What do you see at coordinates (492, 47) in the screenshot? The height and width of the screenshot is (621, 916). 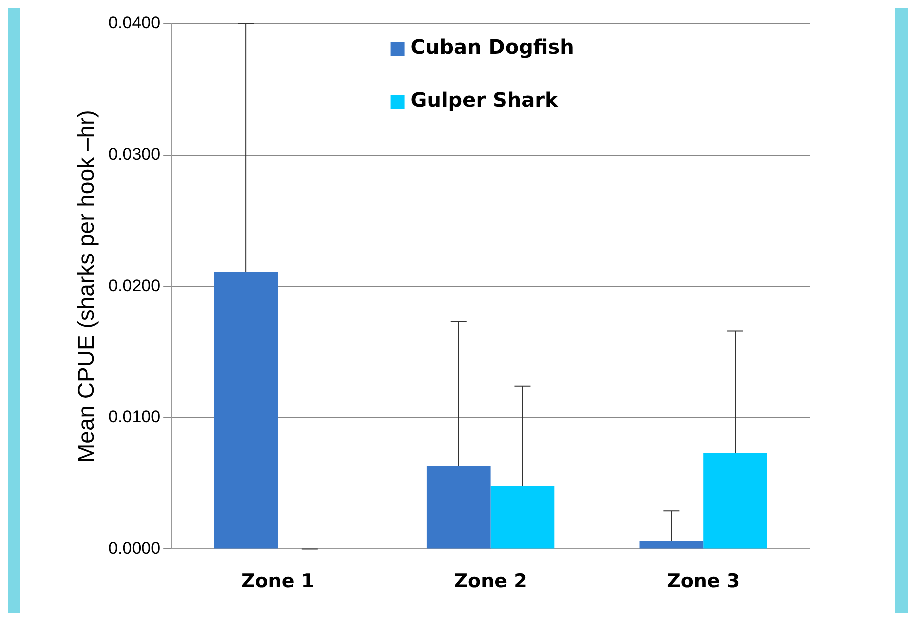 I see `legend-label: Cuban Dogfish` at bounding box center [492, 47].